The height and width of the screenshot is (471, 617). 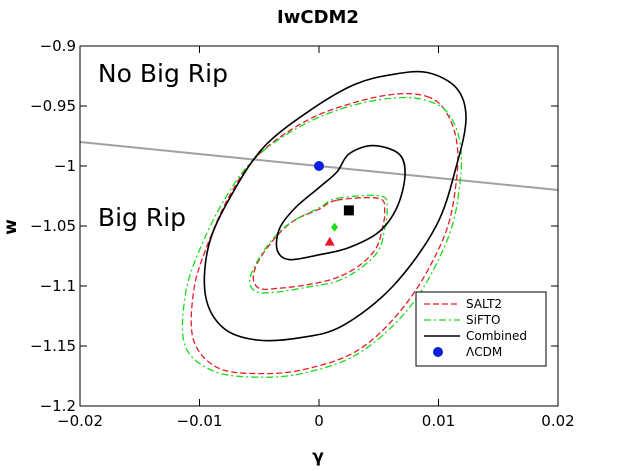 What do you see at coordinates (58, 286) in the screenshot?
I see `y-tick-label: −1.1` at bounding box center [58, 286].